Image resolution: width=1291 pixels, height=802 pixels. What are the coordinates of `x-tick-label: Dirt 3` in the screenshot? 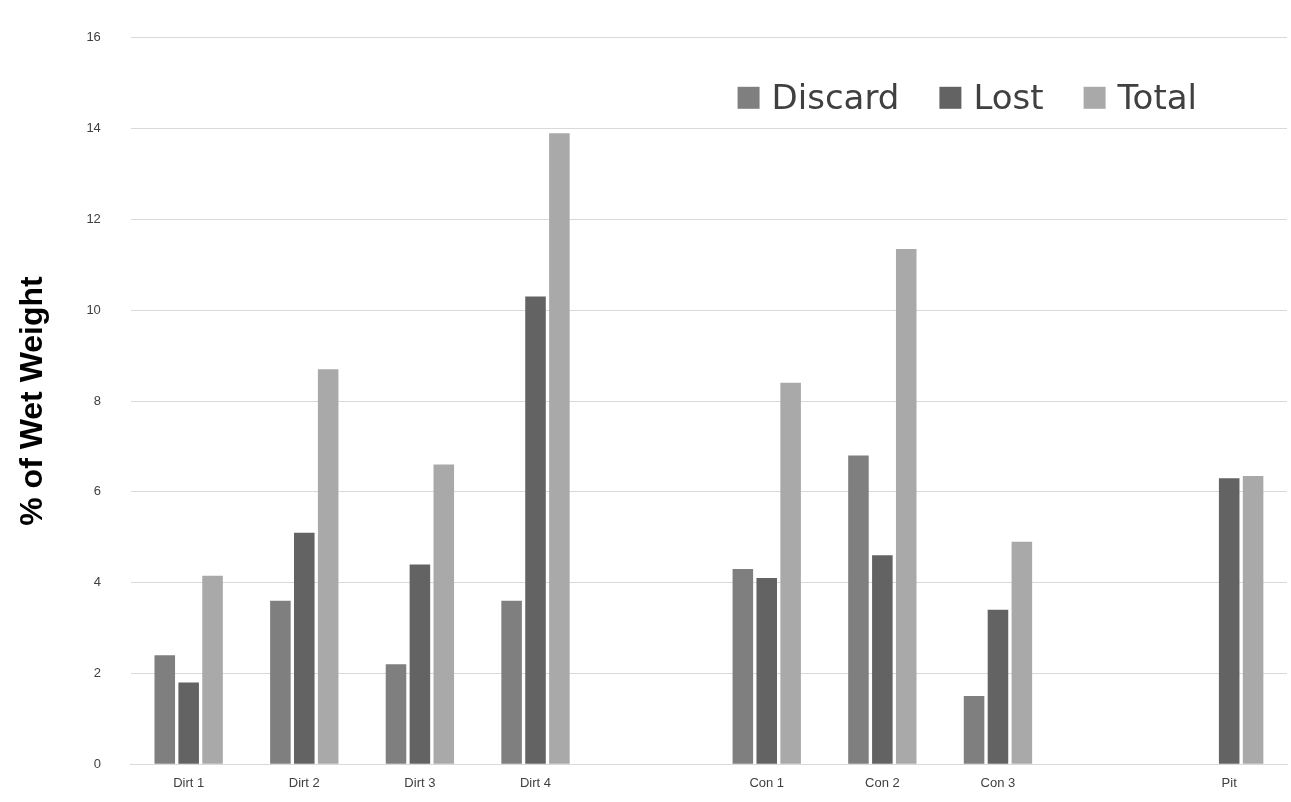 It's located at (420, 782).